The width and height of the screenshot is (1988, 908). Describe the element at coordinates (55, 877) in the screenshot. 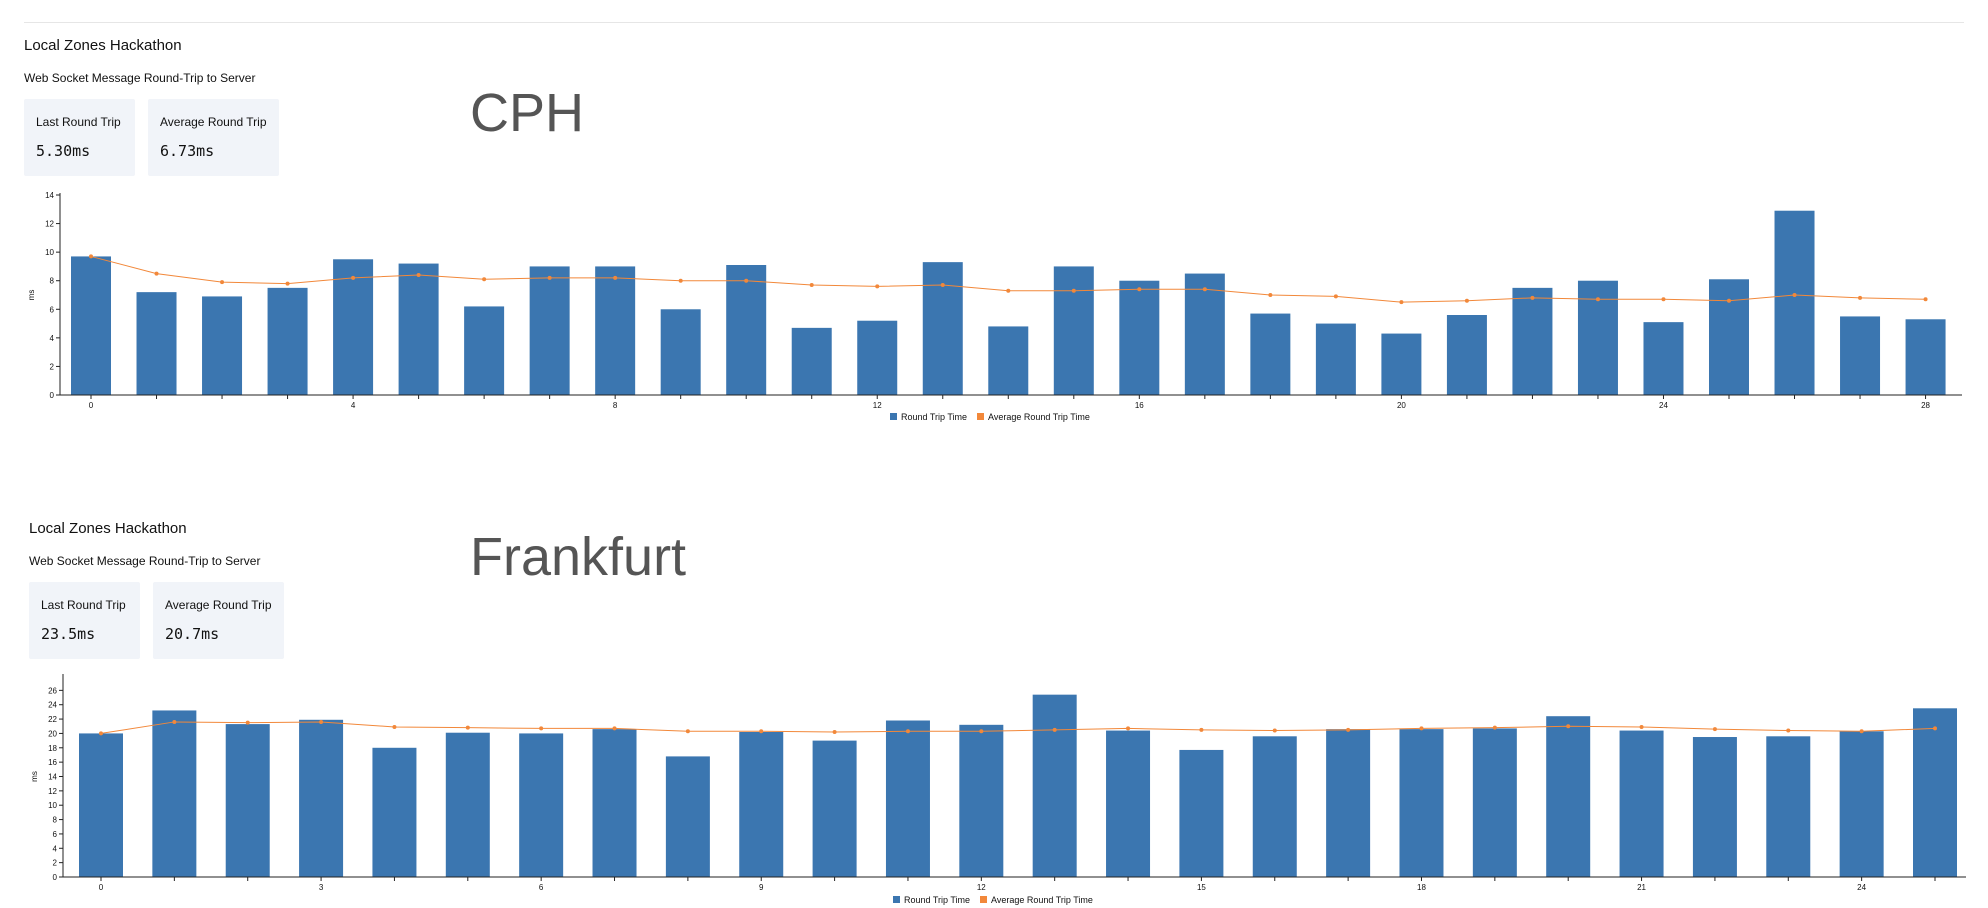

I see `y-tick-label: 0` at that location.